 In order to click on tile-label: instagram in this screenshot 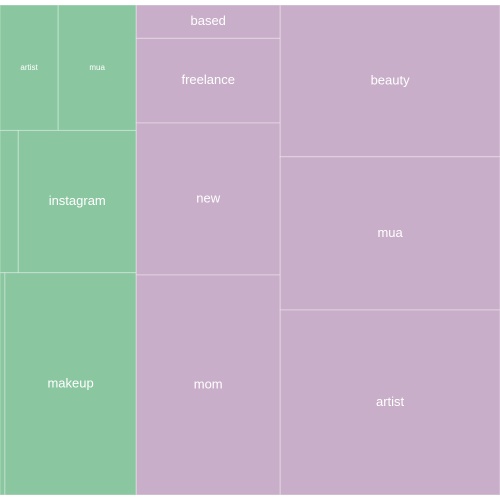, I will do `click(77, 200)`.